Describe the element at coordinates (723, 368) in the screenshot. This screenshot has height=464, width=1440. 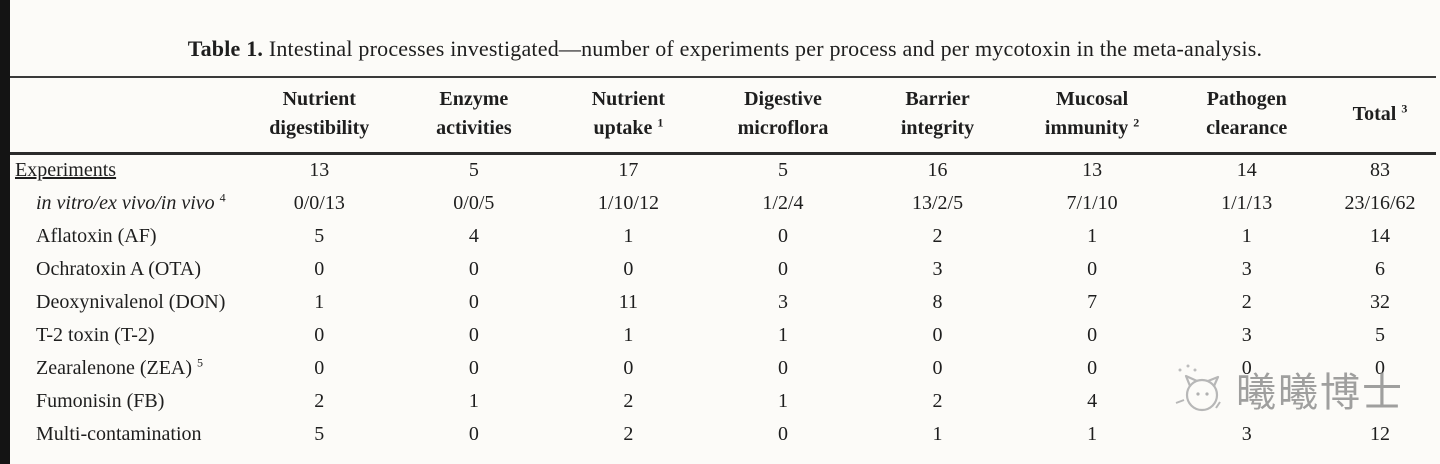
I see `table-row: Zearalenone (ZEA) 5 0 0 0 0 0 0 0 0` at that location.